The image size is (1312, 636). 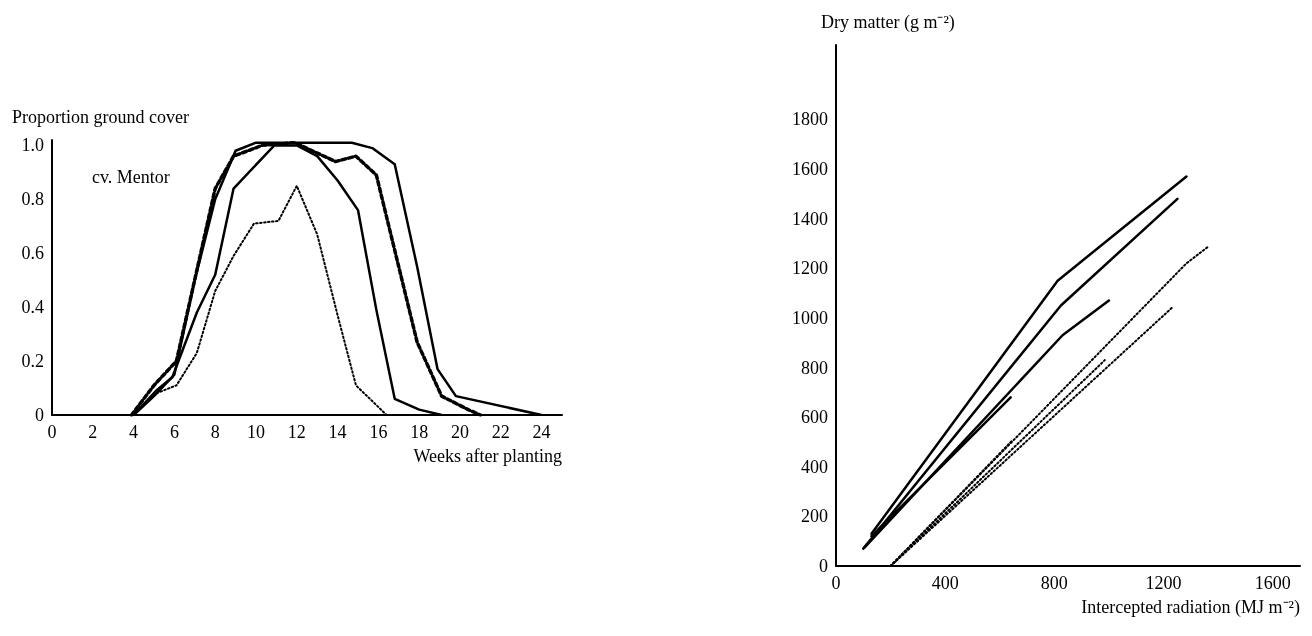 I want to click on x-axis-title: Intercepted radiation (MJ m⁻²), so click(x=1190, y=607).